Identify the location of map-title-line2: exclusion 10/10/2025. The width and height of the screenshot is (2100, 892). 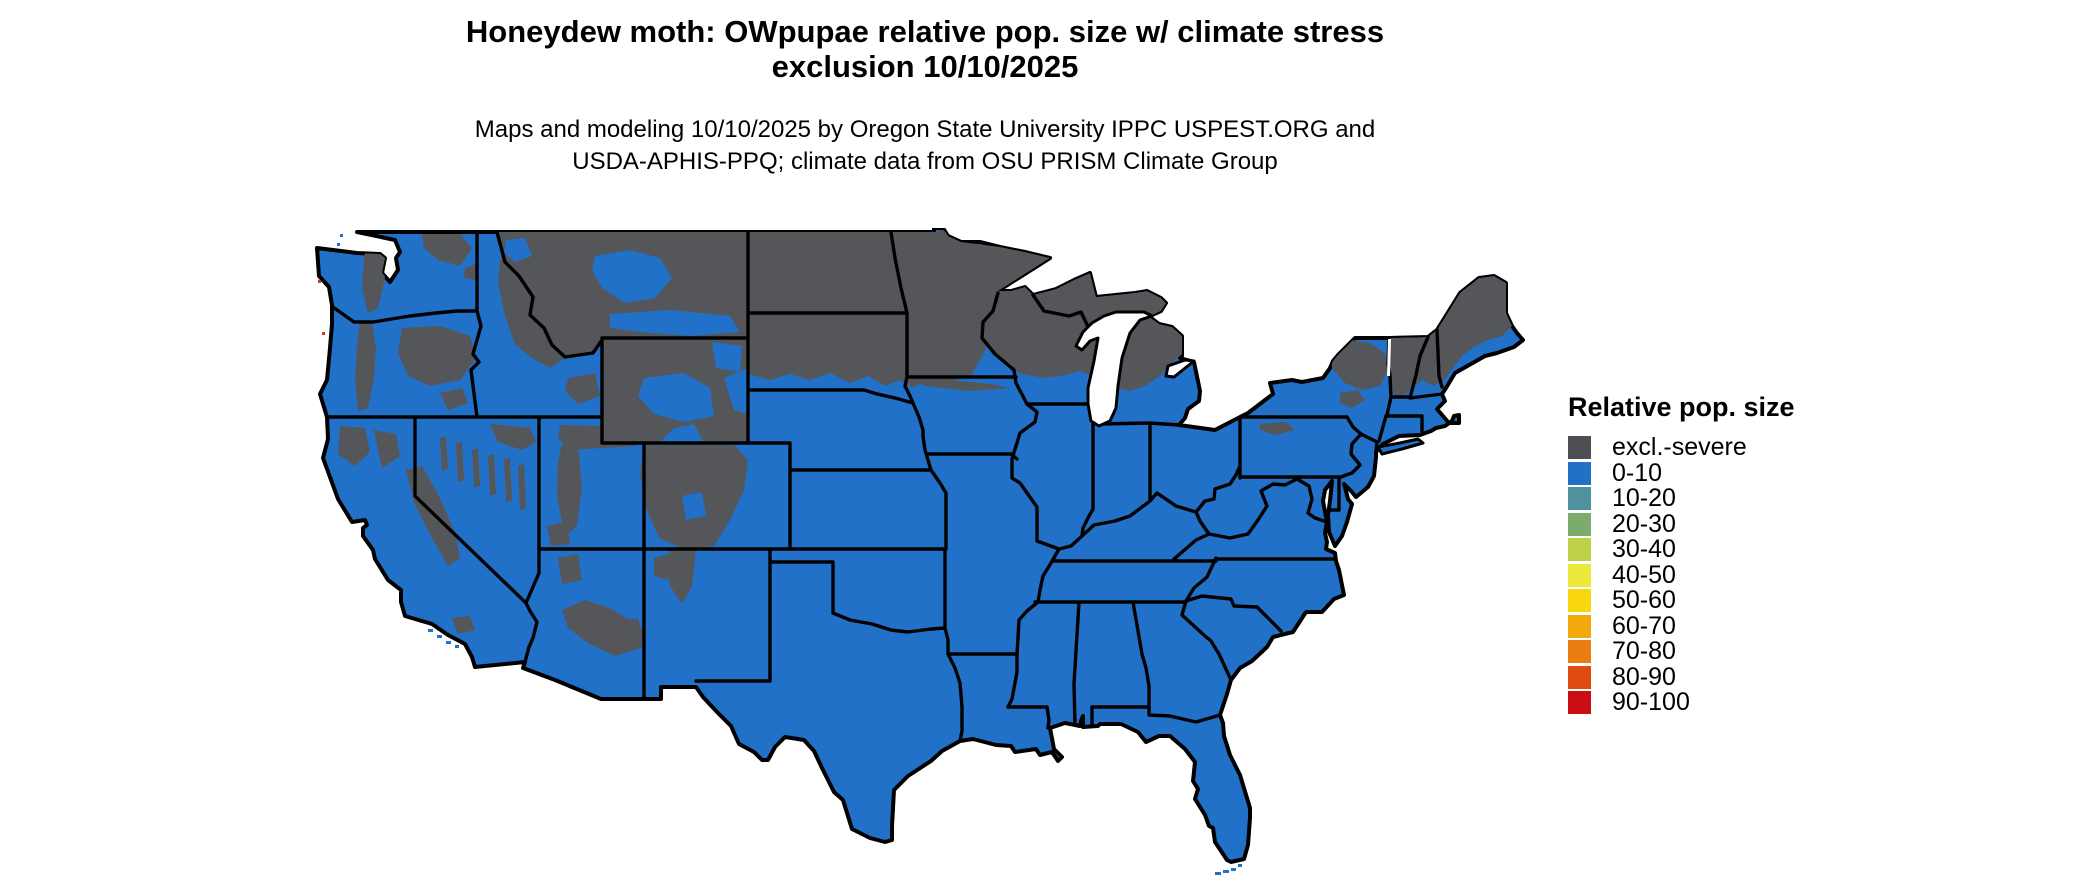
(925, 66).